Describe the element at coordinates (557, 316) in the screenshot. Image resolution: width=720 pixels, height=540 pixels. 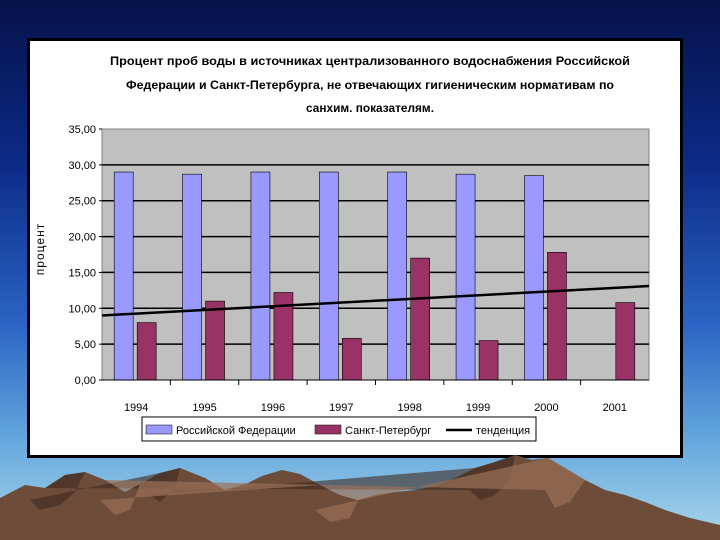
I see `bar-spb-2000` at that location.